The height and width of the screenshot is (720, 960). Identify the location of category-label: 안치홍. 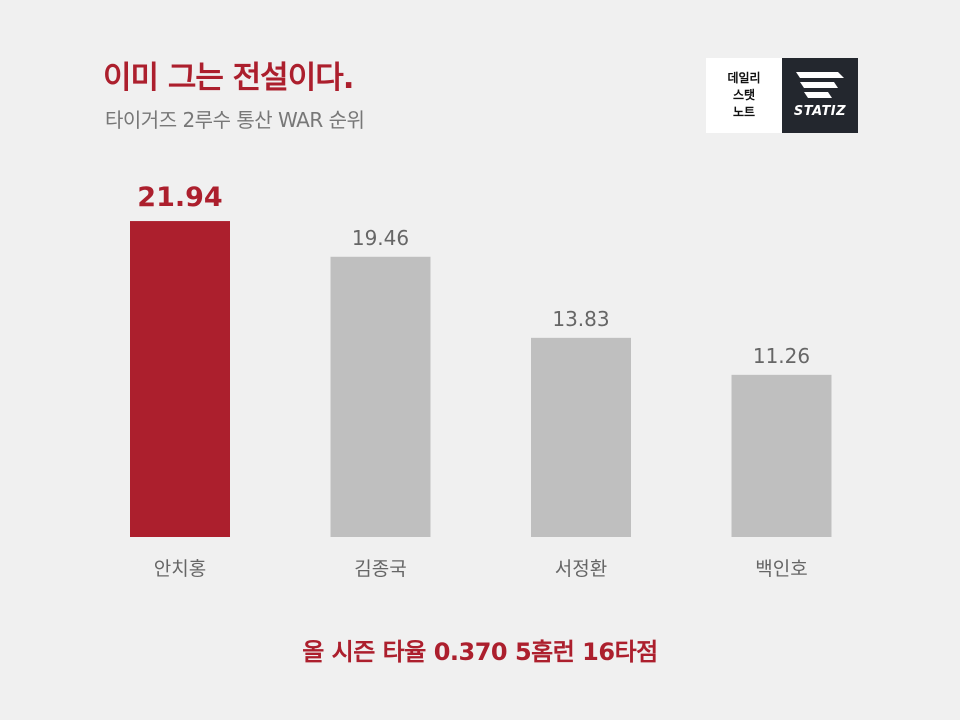
(180, 569).